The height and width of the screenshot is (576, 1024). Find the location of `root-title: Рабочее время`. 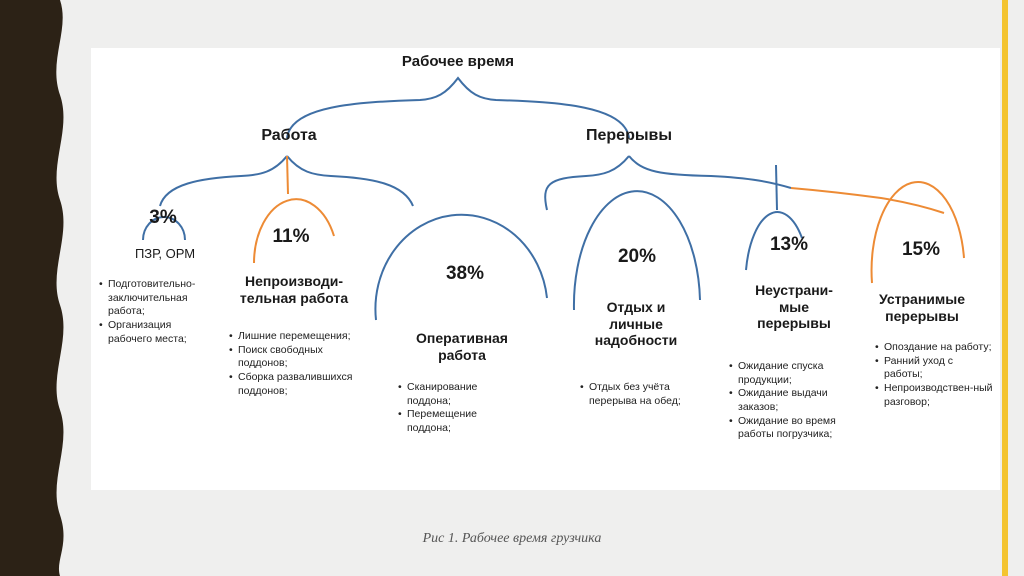

root-title: Рабочее время is located at coordinates (458, 61).